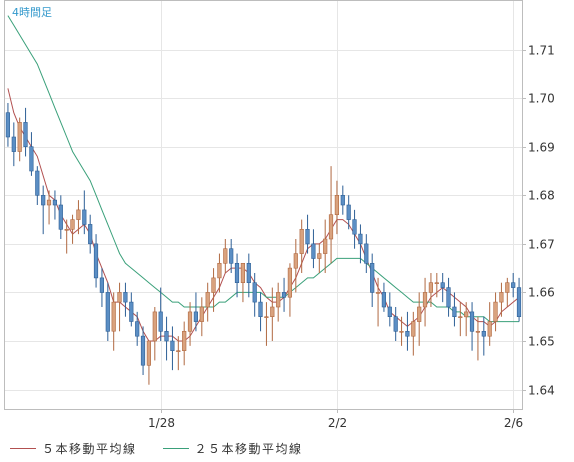 The height and width of the screenshot is (462, 574). Describe the element at coordinates (32, 12) in the screenshot. I see `chart-title: 4時間足` at that location.